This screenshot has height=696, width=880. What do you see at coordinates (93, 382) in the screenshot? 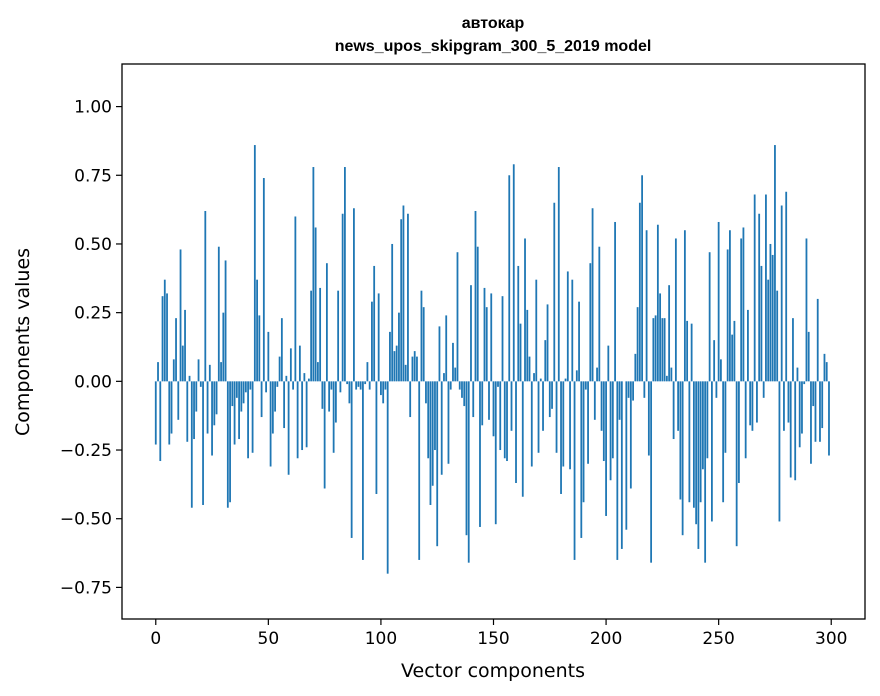
I see `y-tick-label: 0.00` at bounding box center [93, 382].